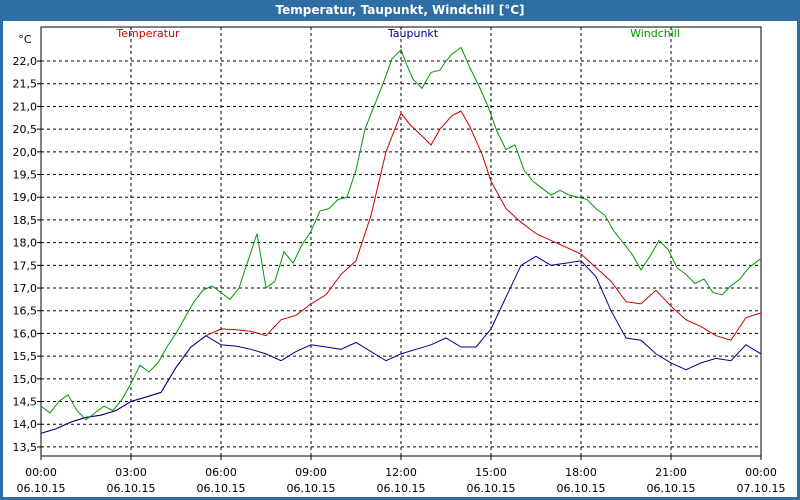 This screenshot has width=800, height=500. Describe the element at coordinates (401, 472) in the screenshot. I see `x-tick-time-label: 12:00` at that location.